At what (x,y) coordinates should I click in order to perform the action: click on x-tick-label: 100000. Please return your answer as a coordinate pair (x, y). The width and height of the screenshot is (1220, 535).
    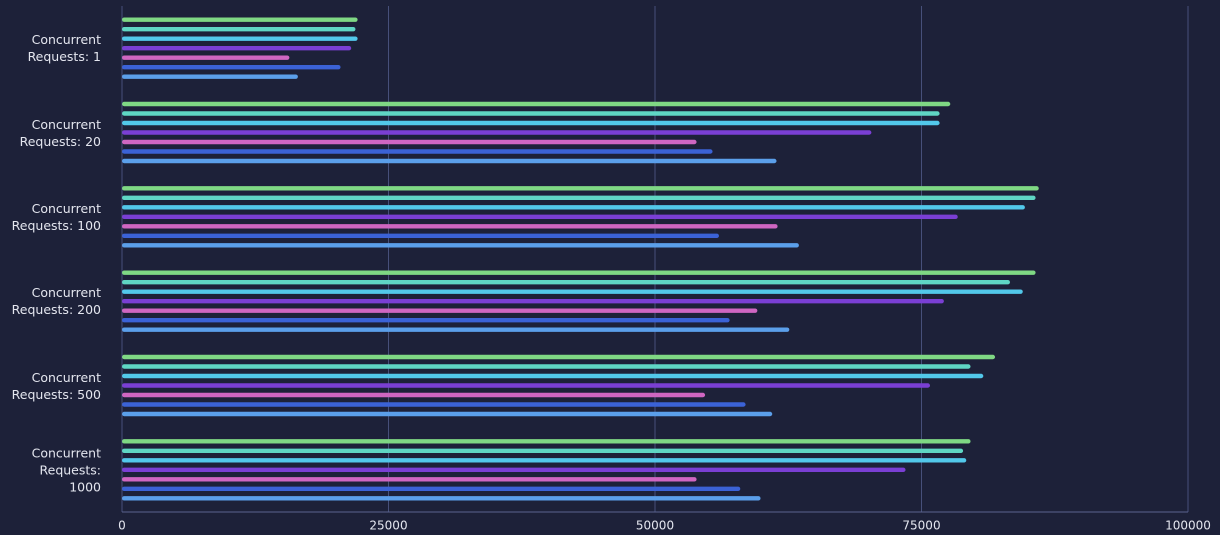
    Looking at the image, I should click on (1188, 526).